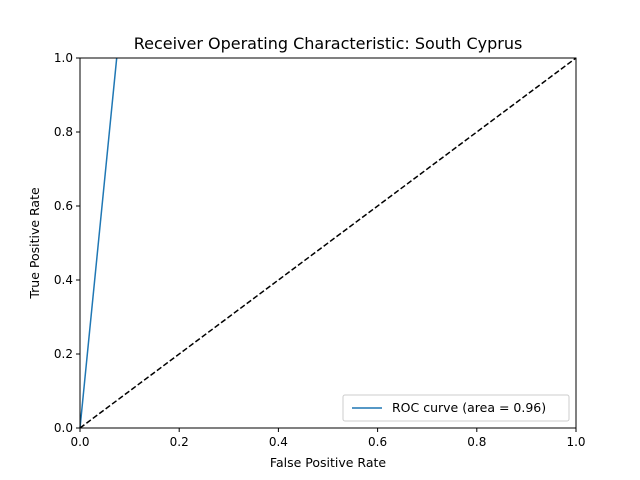 The image size is (640, 480). Describe the element at coordinates (179, 442) in the screenshot. I see `x-tick-label: 0.2` at that location.